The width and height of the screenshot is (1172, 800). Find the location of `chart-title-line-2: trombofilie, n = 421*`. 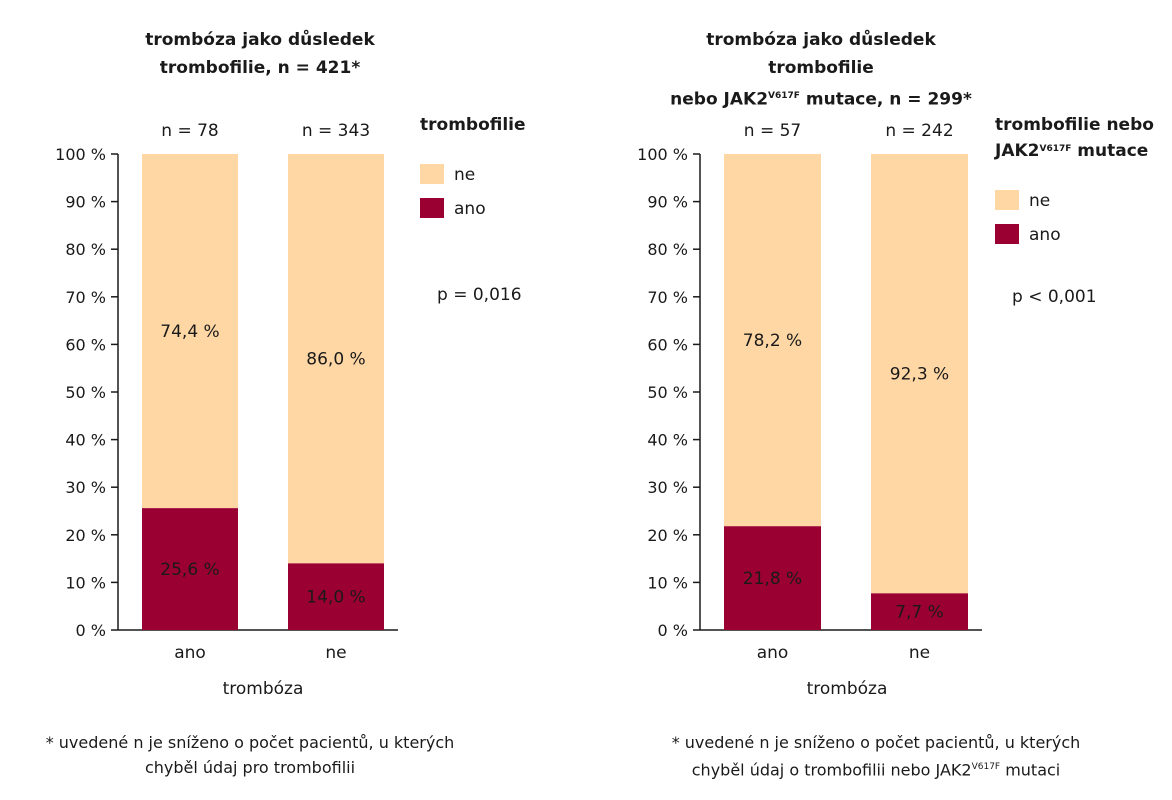

chart-title-line-2: trombofilie, n = 421* is located at coordinates (260, 68).